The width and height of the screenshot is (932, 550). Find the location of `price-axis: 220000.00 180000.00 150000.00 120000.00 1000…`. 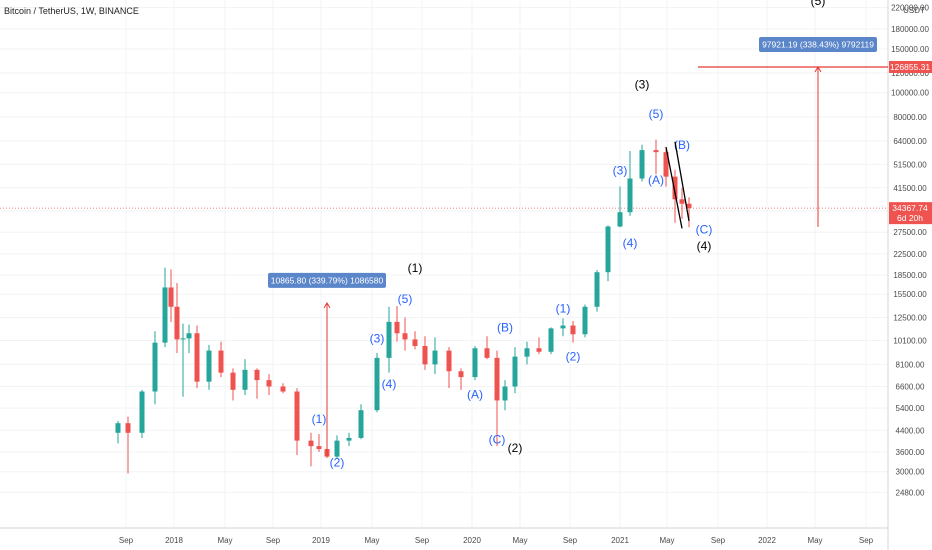

price-axis: 220000.00 180000.00 150000.00 120000.00 1000… is located at coordinates (910, 250).